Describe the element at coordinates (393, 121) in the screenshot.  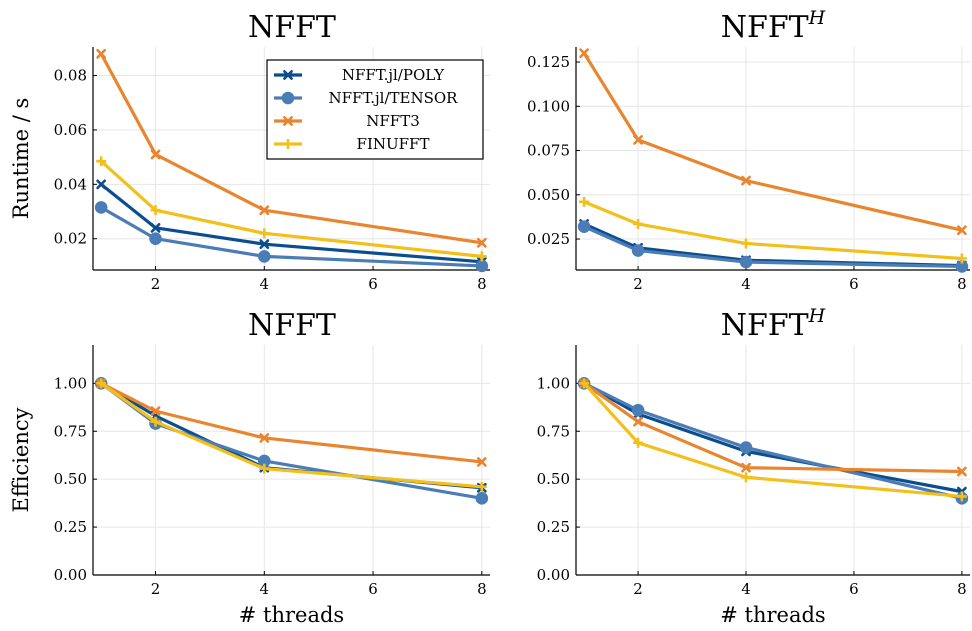
I see `legend-label: NFFT3` at that location.